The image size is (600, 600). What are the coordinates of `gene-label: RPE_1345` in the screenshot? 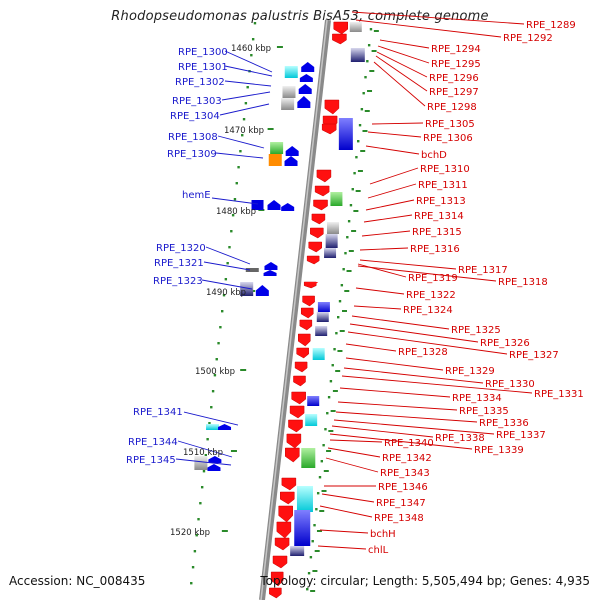 It's located at (151, 460).